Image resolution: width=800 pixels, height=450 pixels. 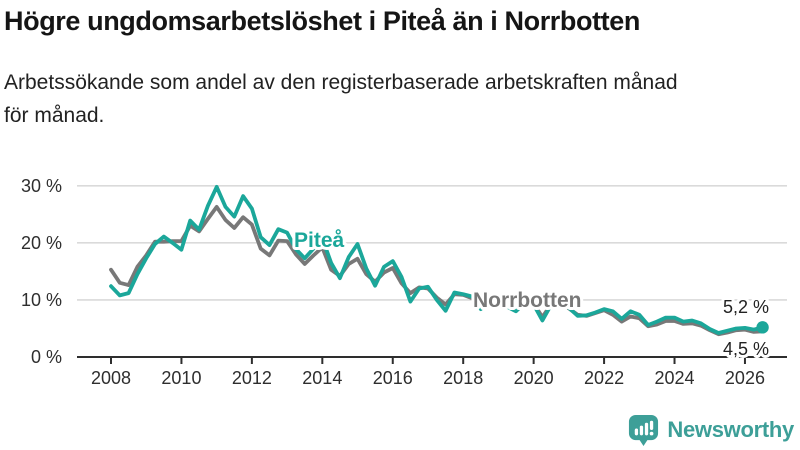 What do you see at coordinates (252, 378) in the screenshot?
I see `x-tick-label-2012: 2012` at bounding box center [252, 378].